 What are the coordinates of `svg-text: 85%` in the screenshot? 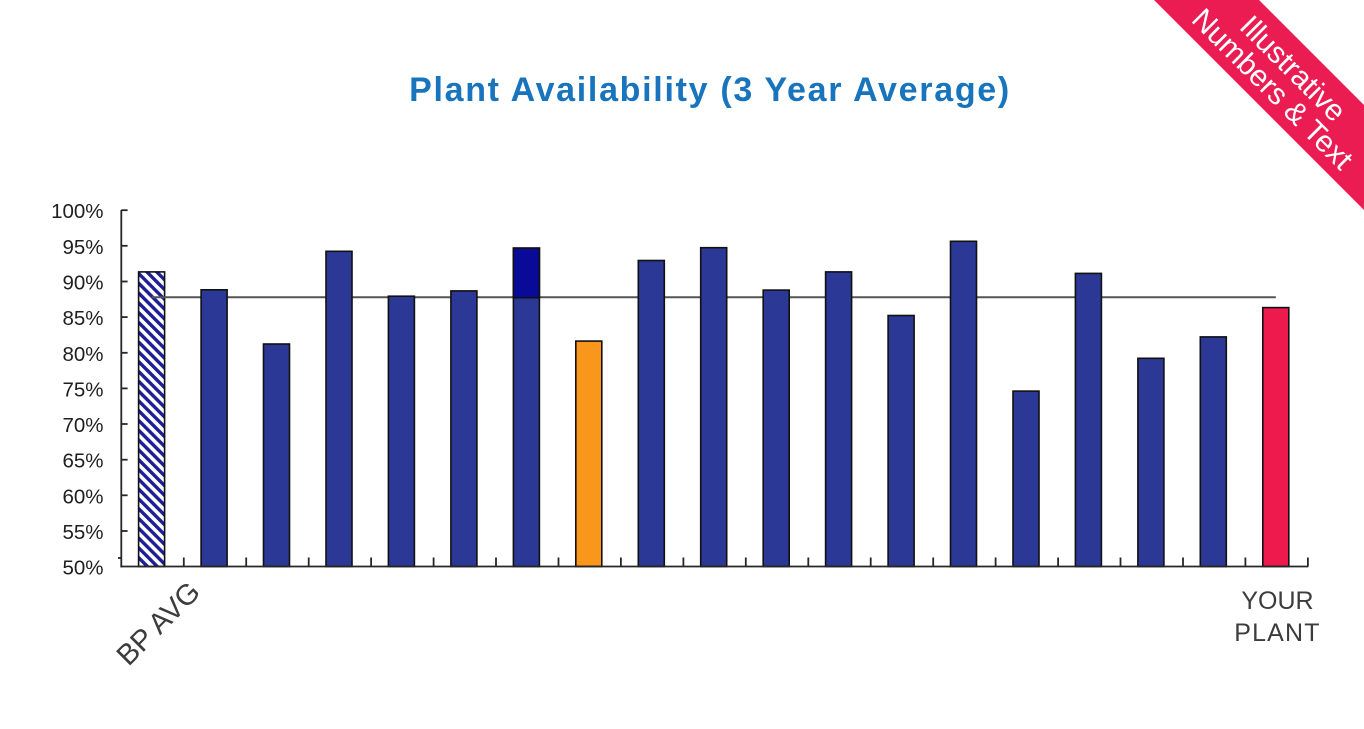 It's located at (82, 318).